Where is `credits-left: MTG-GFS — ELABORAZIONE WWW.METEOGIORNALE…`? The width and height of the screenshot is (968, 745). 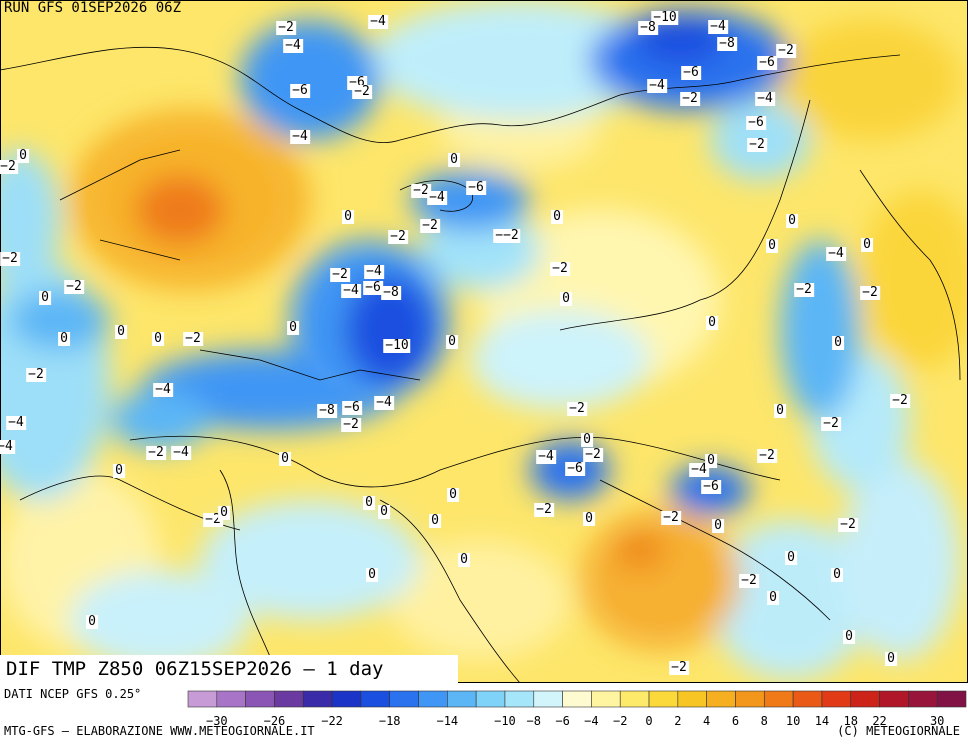
credits-left: MTG-GFS — ELABORAZIONE WWW.METEOGIORNALE… is located at coordinates (159, 731).